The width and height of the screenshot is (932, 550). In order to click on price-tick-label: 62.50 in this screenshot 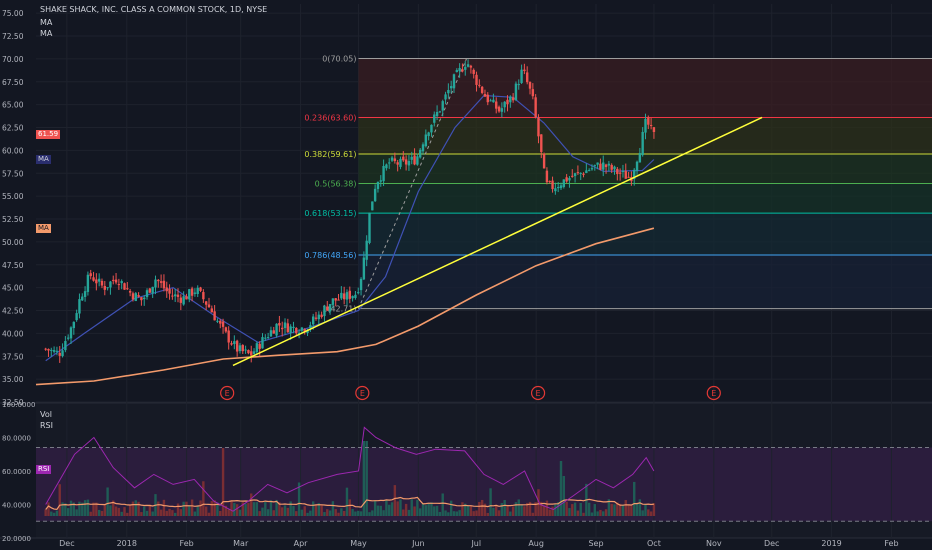, I will do `click(13, 128)`.